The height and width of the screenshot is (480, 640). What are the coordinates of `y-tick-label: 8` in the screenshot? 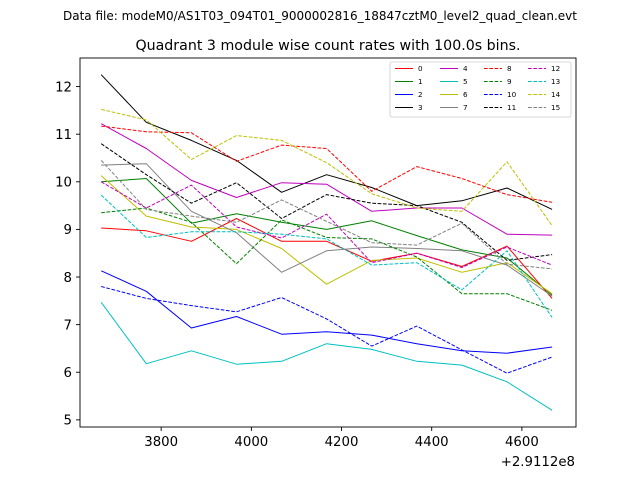 It's located at (68, 278).